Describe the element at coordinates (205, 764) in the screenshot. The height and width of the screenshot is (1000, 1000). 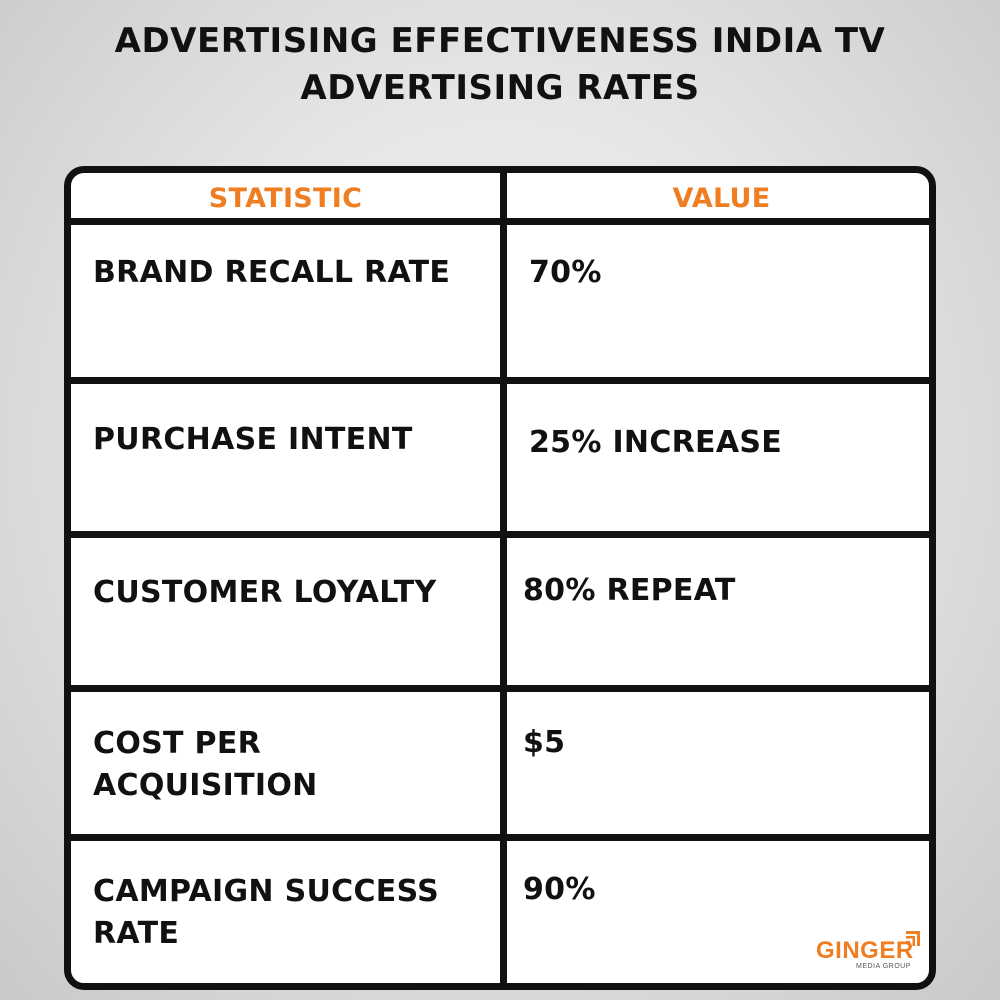
I see `table-row-statistic: COST PER ACQUISITION` at that location.